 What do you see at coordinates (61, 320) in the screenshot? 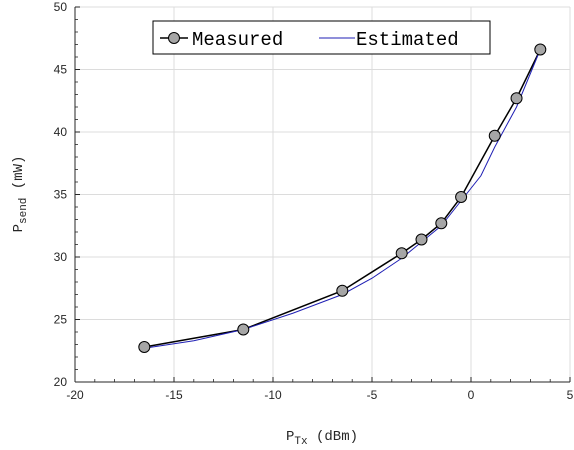
I see `y-tick-label: 25` at bounding box center [61, 320].